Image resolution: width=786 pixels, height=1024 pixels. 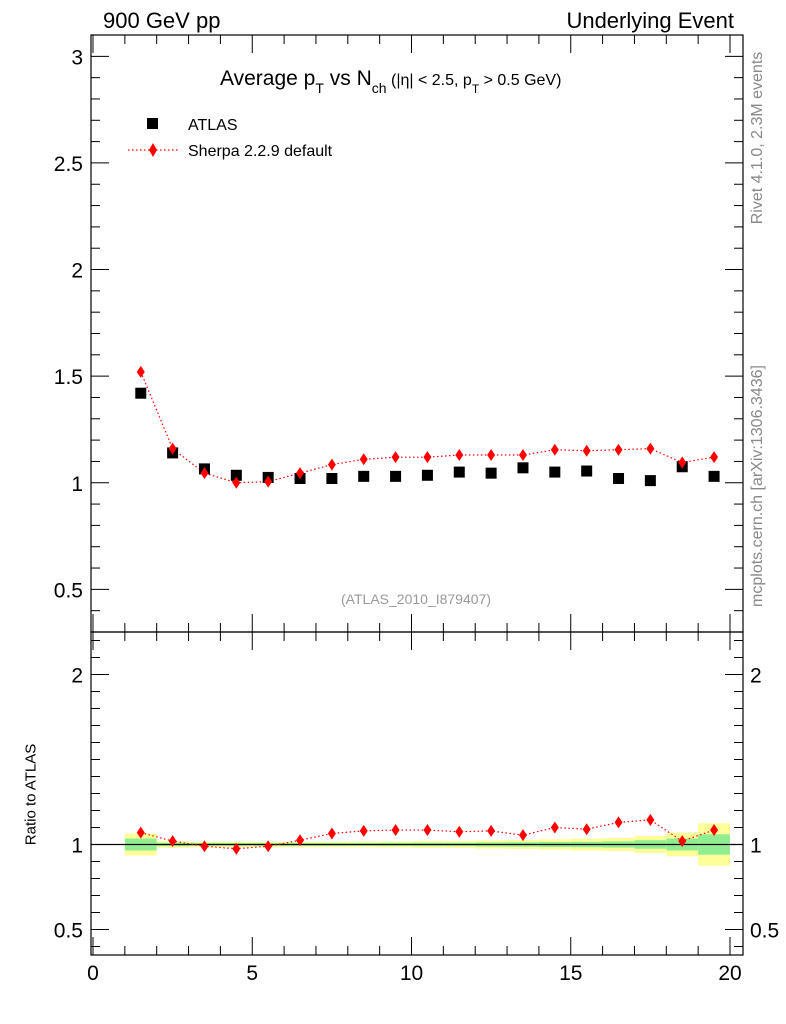 What do you see at coordinates (68, 377) in the screenshot?
I see `y-tick-label: 1.5` at bounding box center [68, 377].